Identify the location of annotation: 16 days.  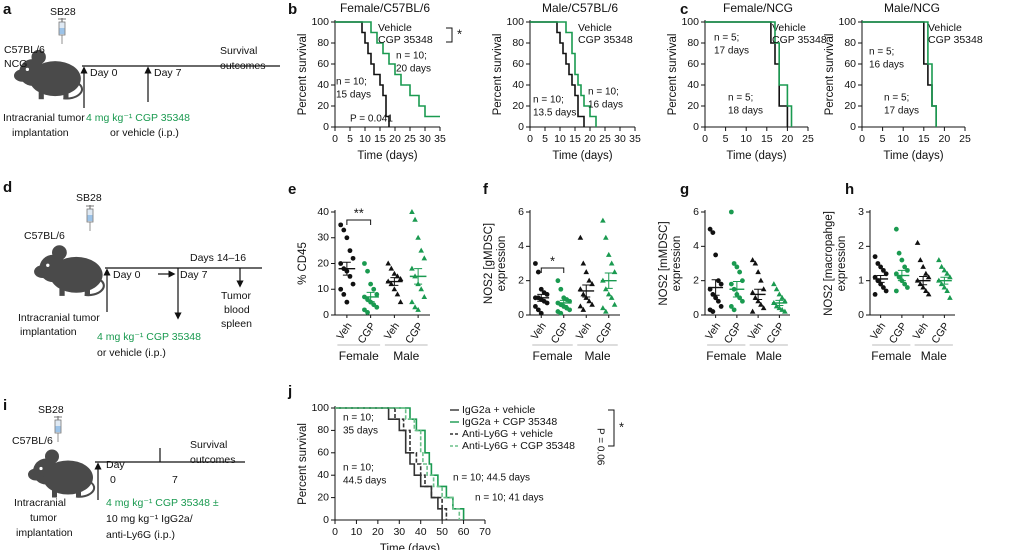
(886, 65).